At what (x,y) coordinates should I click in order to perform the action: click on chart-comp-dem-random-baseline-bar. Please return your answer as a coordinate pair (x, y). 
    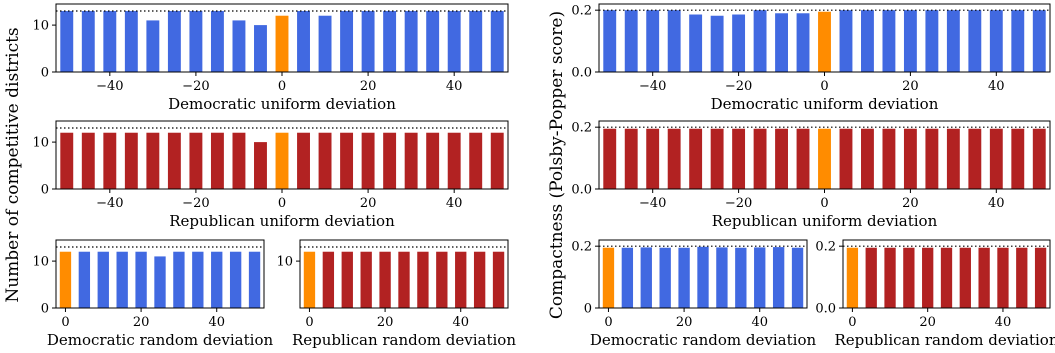
    Looking at the image, I should click on (65, 279).